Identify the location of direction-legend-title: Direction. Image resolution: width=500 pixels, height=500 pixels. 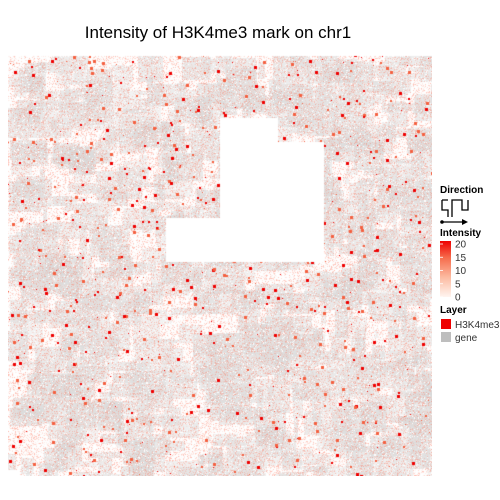
(461, 190).